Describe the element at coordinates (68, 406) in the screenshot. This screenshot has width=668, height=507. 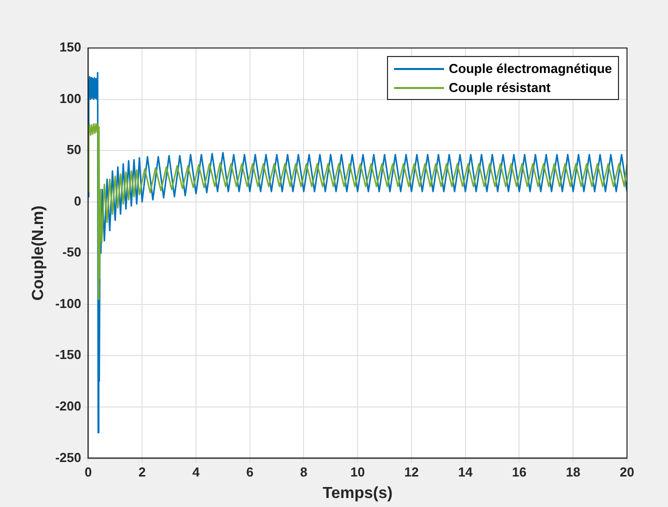
I see `y-tick-label: -200` at that location.